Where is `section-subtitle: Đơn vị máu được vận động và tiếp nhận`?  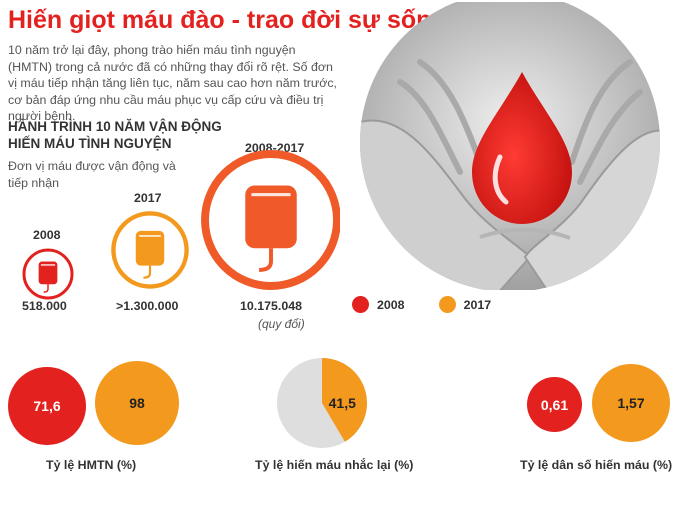 section-subtitle: Đơn vị máu được vận động và tiếp nhận is located at coordinates (92, 174).